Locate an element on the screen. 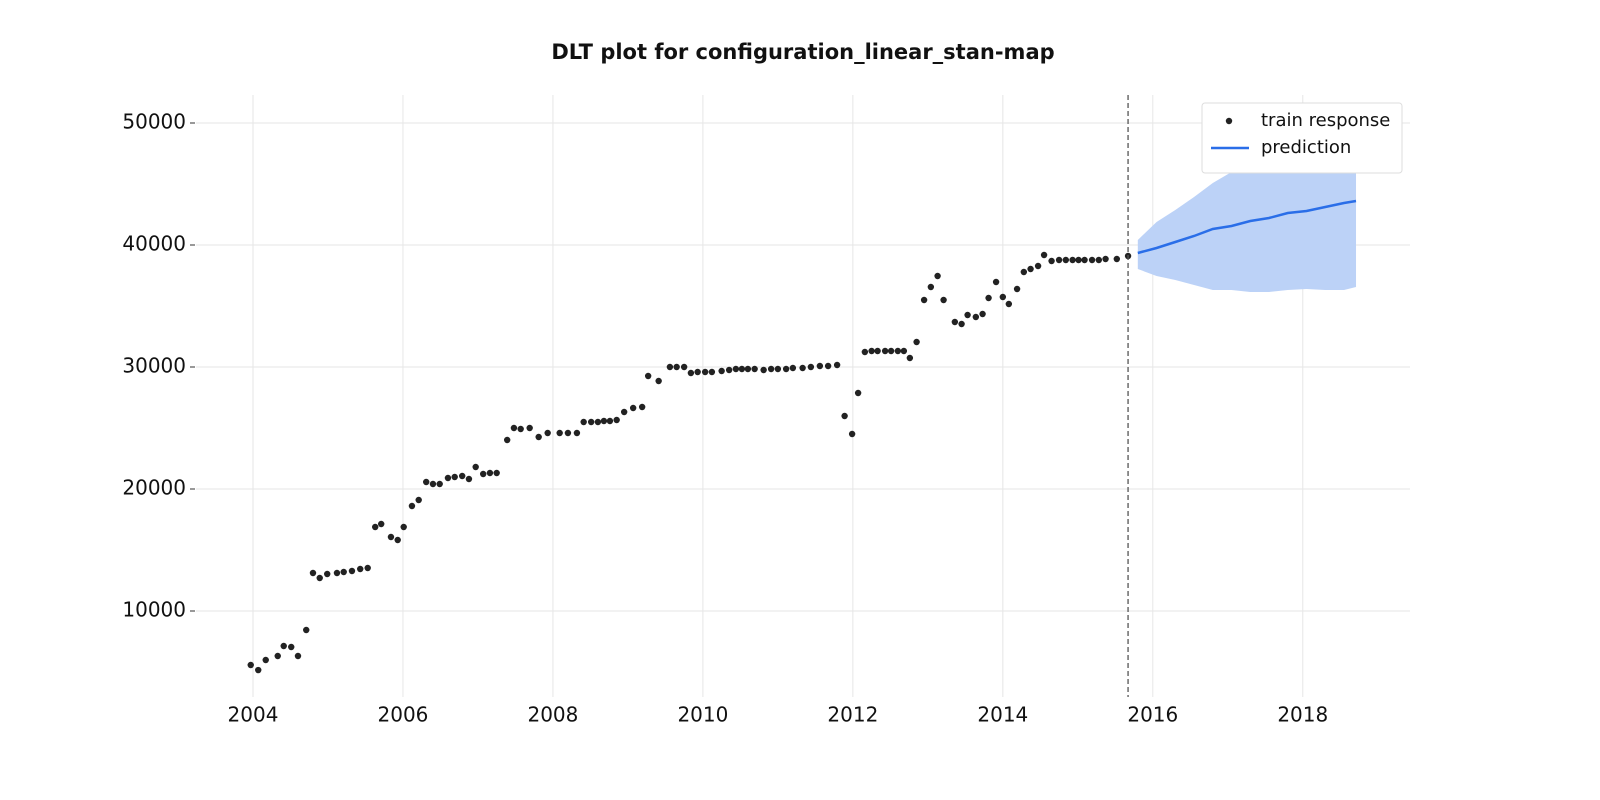 This screenshot has height=800, width=1600. legend-box is located at coordinates (1302, 138).